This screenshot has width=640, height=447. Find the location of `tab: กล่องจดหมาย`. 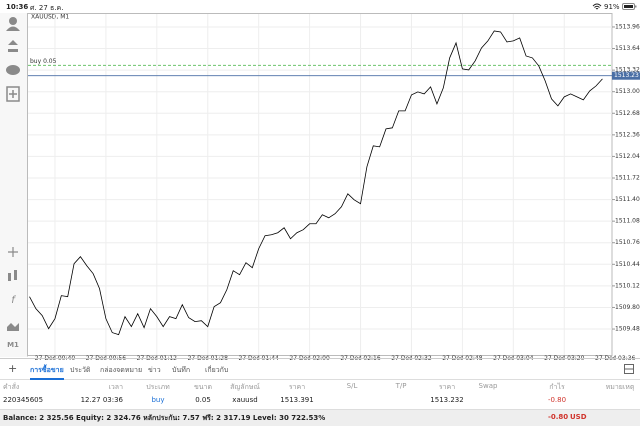

tab: กล่องจดหมาย is located at coordinates (121, 370).